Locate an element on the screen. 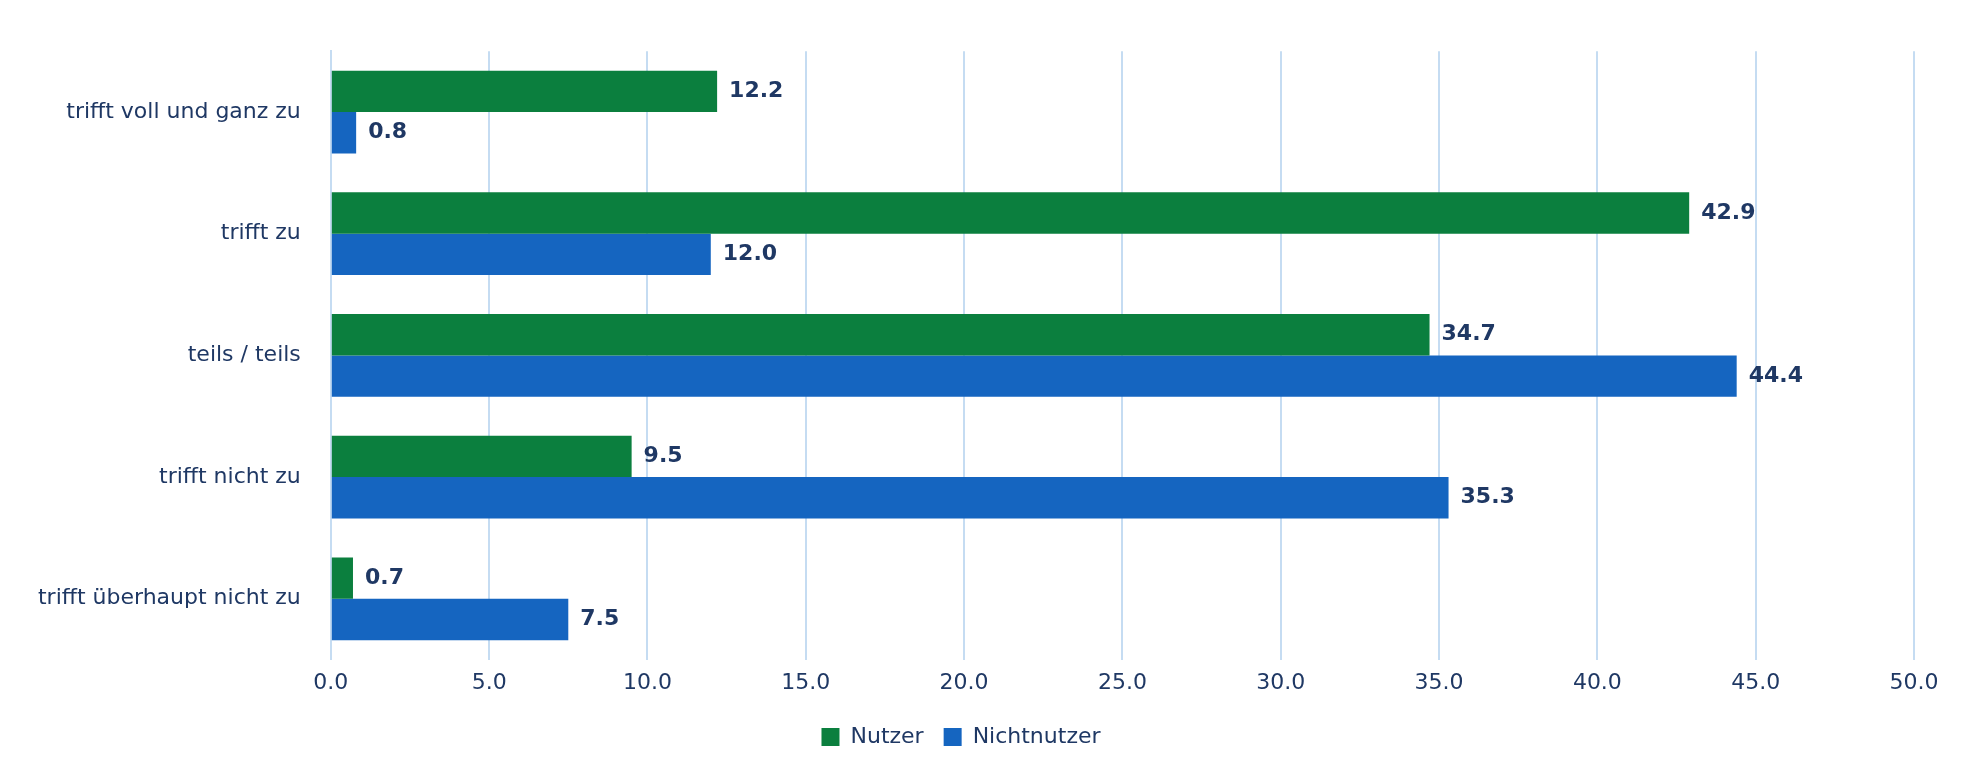 Image resolution: width=1966 pixels, height=768 pixels. x-tick-label: 50.0 is located at coordinates (1914, 681).